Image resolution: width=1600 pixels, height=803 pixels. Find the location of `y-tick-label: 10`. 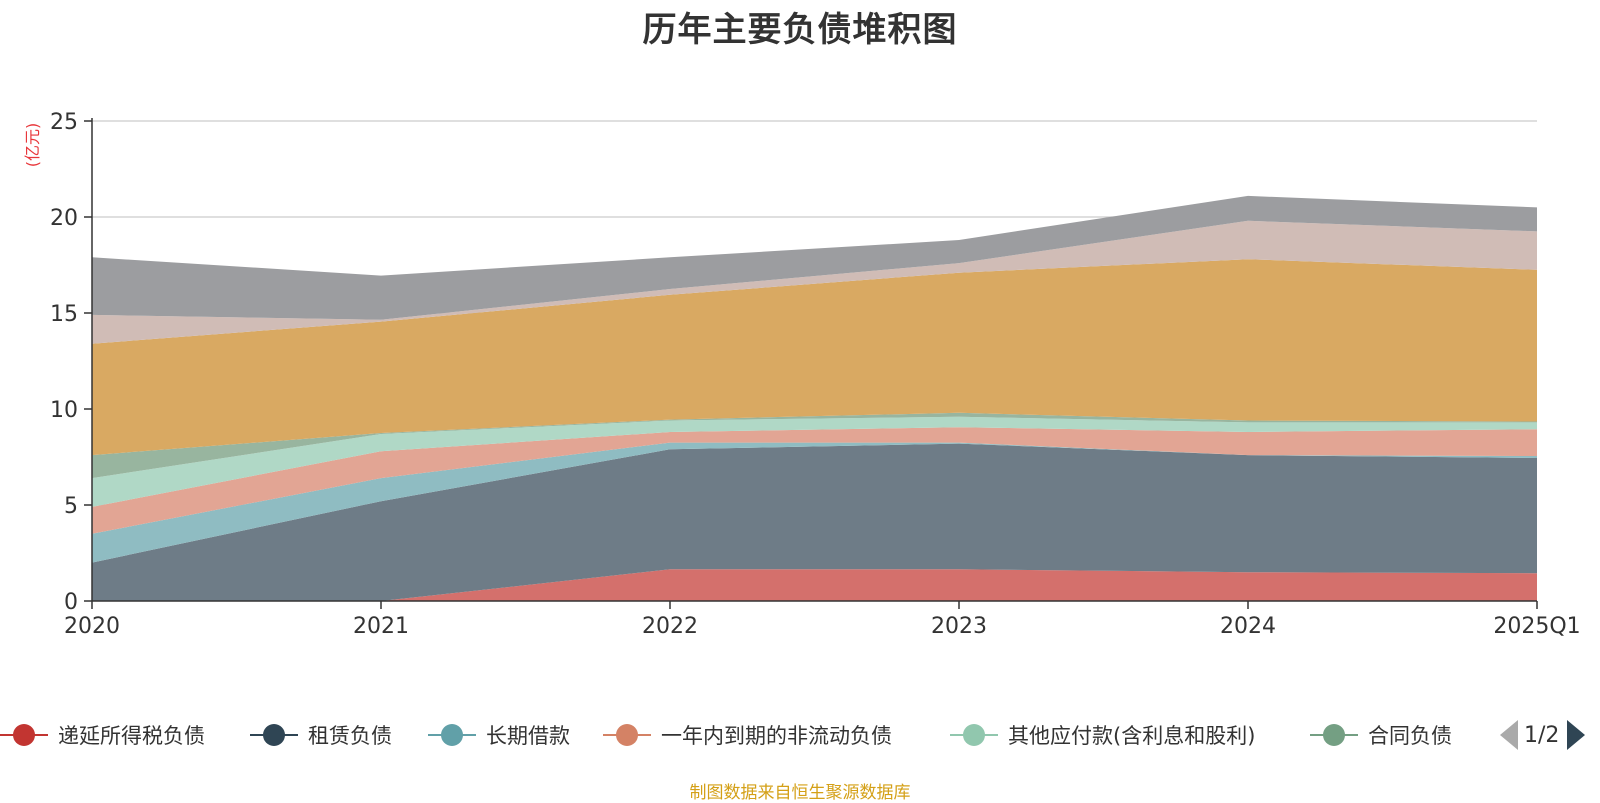

y-tick-label: 10 is located at coordinates (64, 410).